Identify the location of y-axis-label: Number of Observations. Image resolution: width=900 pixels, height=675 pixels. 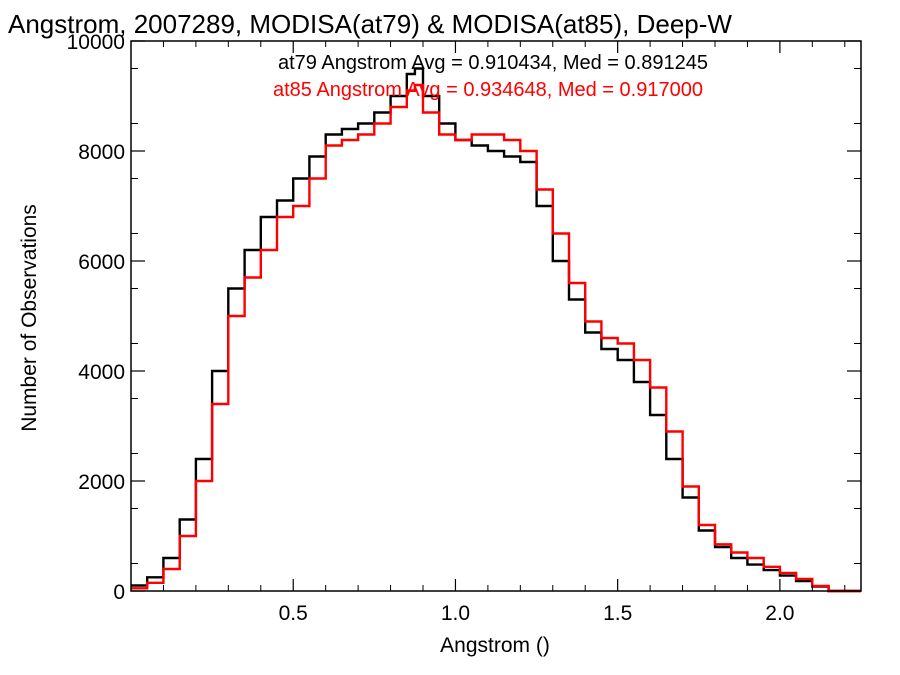
(29, 318).